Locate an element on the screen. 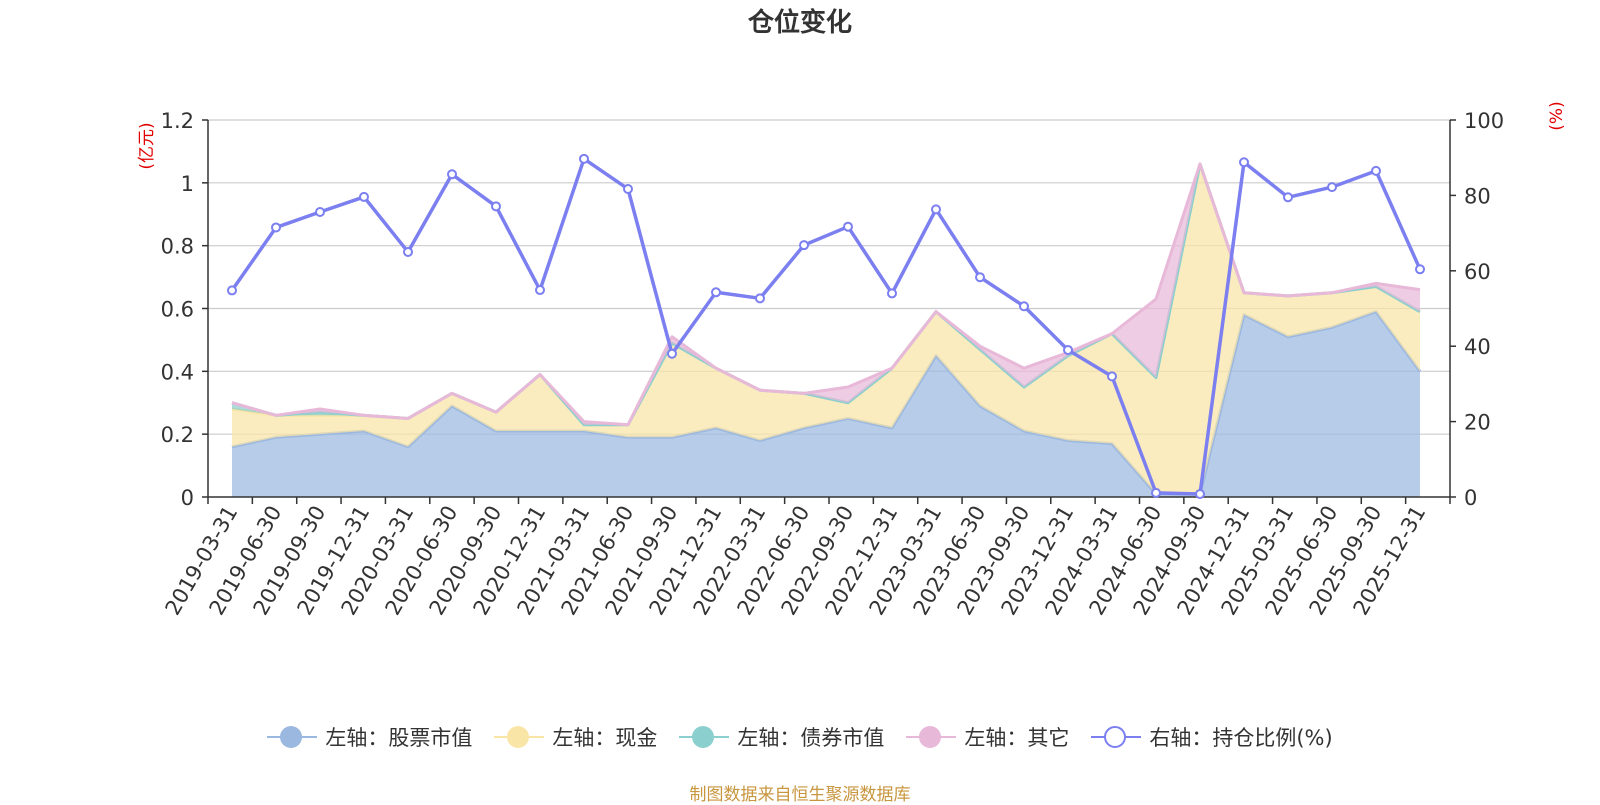 This screenshot has width=1600, height=805. legend-item-4: 右轴：持仓比例(%) is located at coordinates (1212, 737).